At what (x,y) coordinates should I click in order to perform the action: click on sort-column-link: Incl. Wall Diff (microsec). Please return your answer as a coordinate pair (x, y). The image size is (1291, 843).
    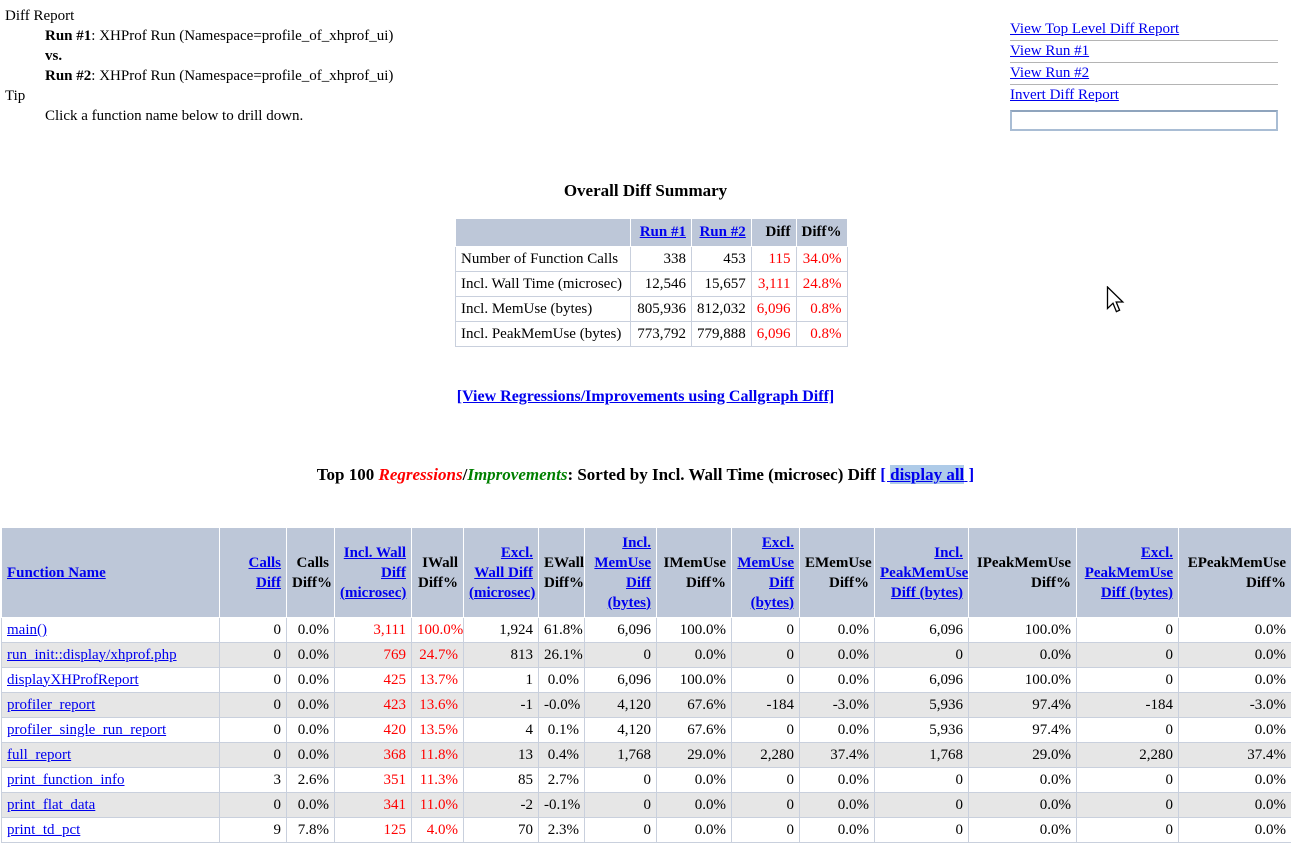
    Looking at the image, I should click on (373, 573).